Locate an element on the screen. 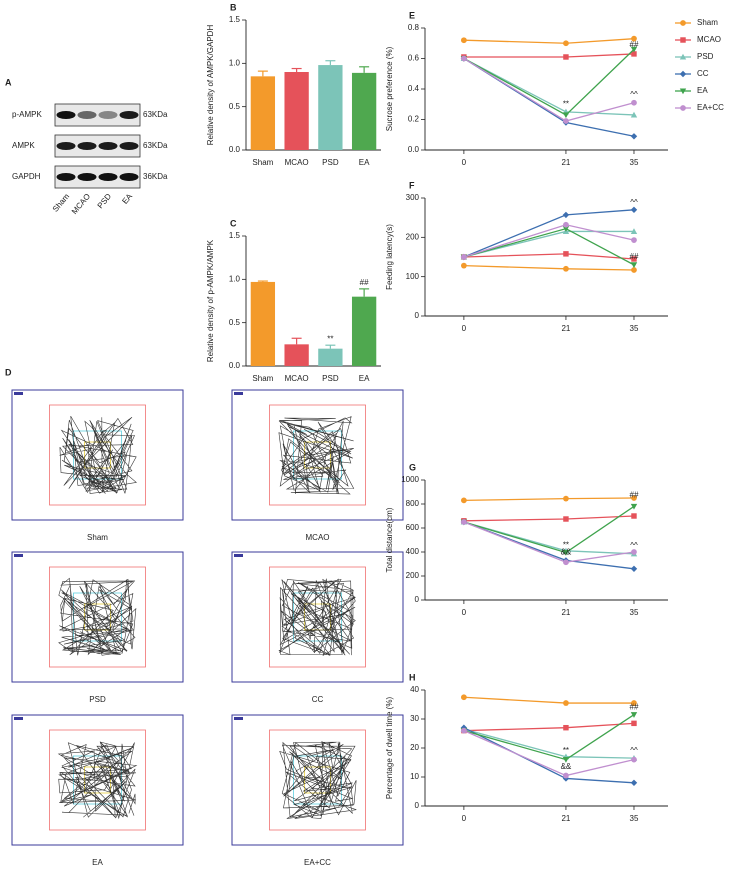 The height and width of the screenshot is (875, 753). y-tick-label: 0.8 is located at coordinates (414, 27).